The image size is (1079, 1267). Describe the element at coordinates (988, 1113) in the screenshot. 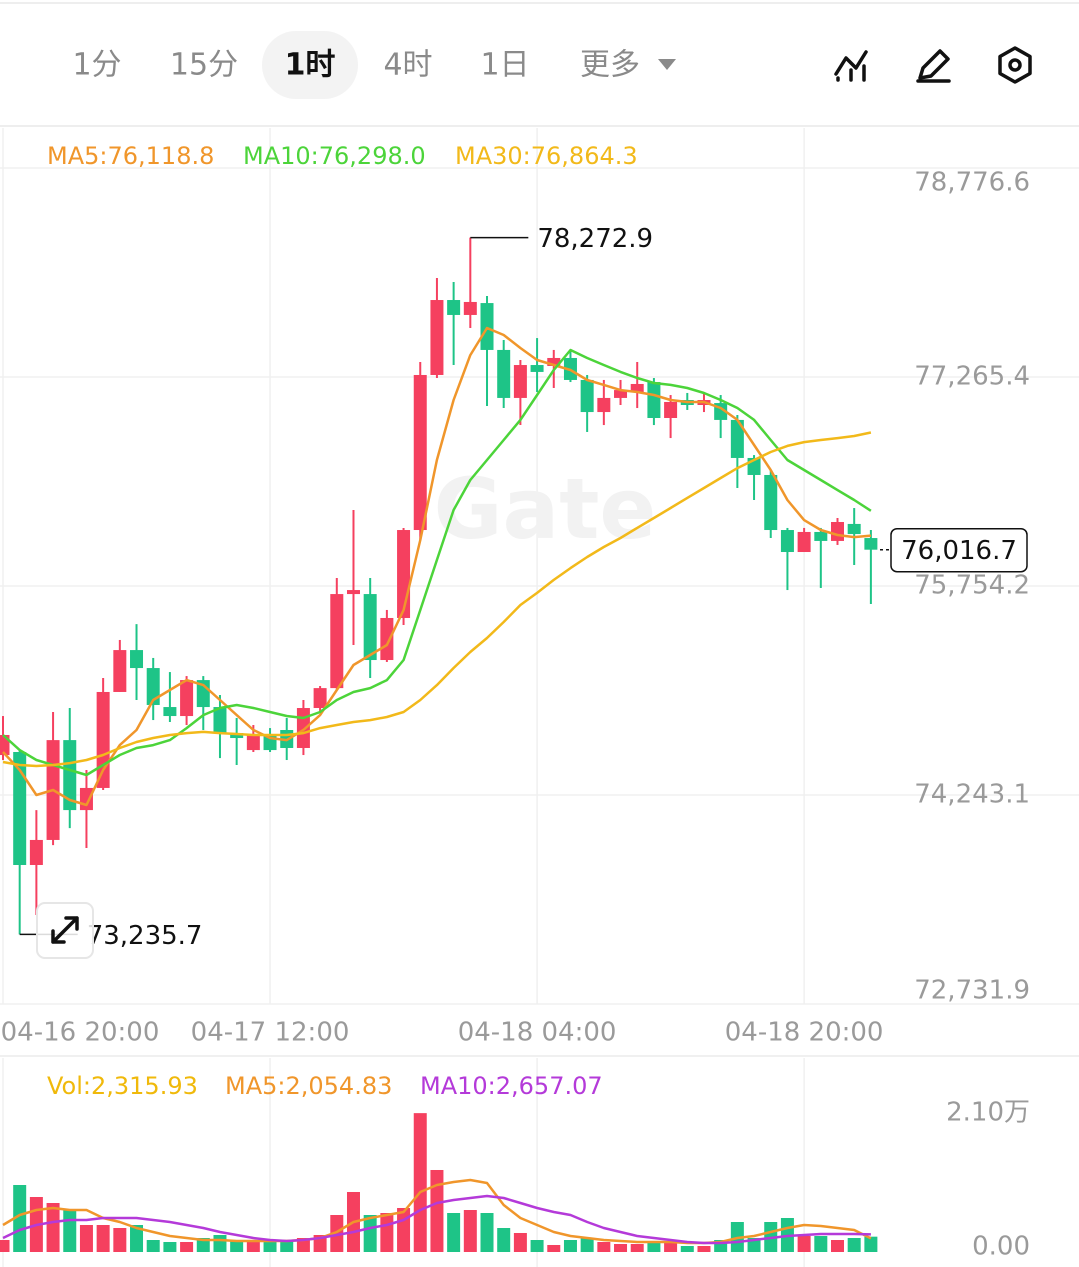

I see `y-tick-label: 2.10万` at that location.